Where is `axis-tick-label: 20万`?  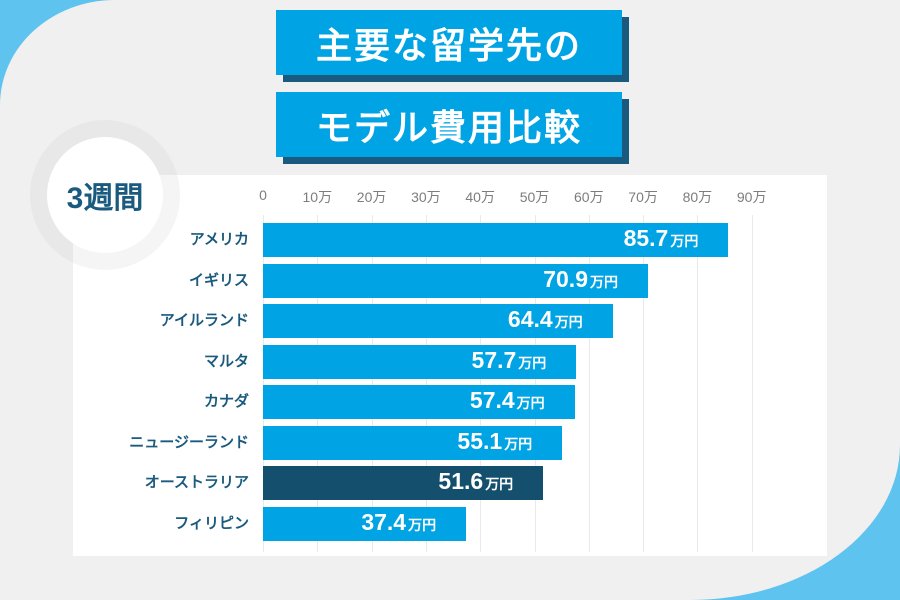 axis-tick-label: 20万 is located at coordinates (371, 197).